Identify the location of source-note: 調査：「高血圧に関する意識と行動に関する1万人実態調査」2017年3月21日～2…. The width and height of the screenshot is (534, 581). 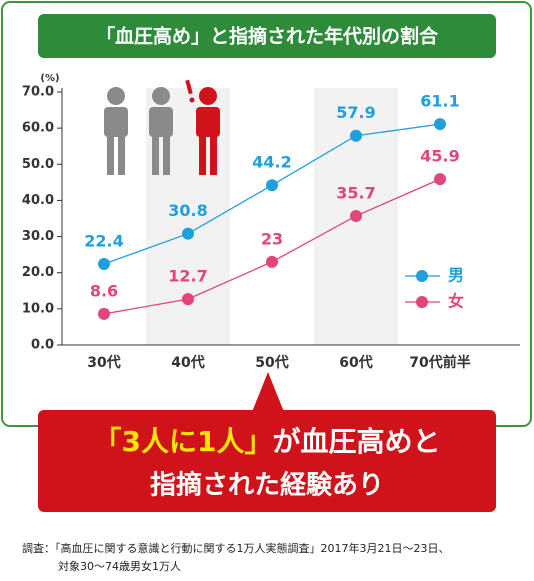
(235, 548).